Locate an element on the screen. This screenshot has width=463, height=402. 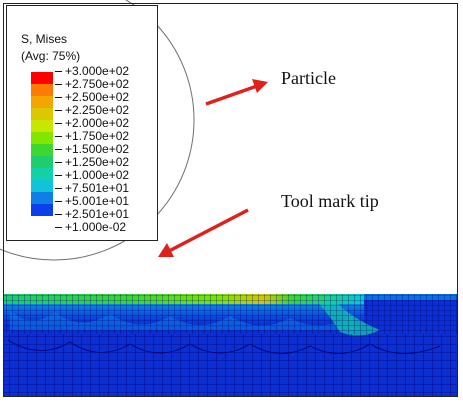
legend-level: +3.000e+02 is located at coordinates (92, 71).